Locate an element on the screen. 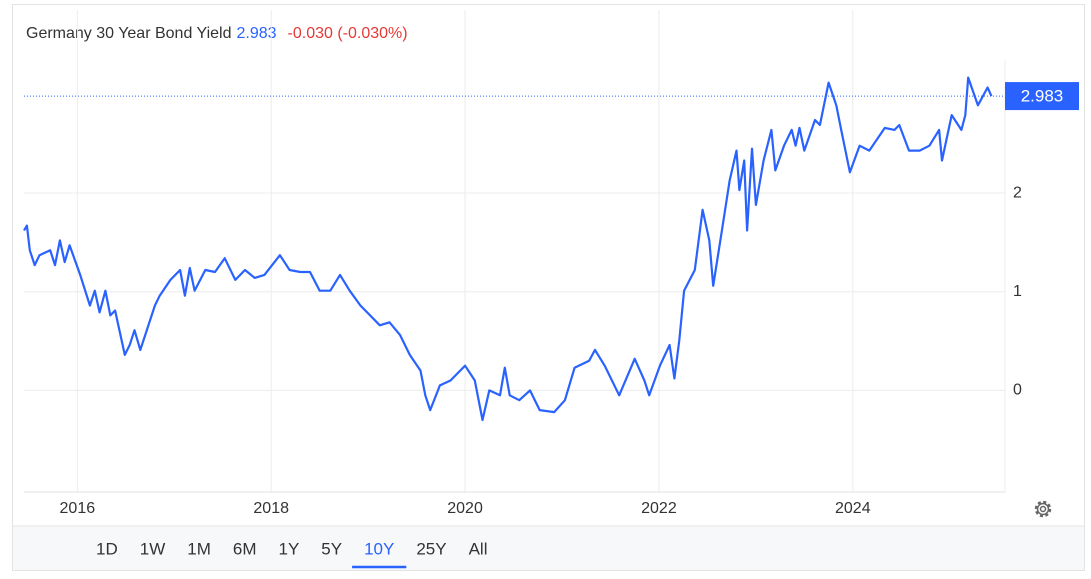 The width and height of the screenshot is (1091, 579). range-button: 1D is located at coordinates (107, 548).